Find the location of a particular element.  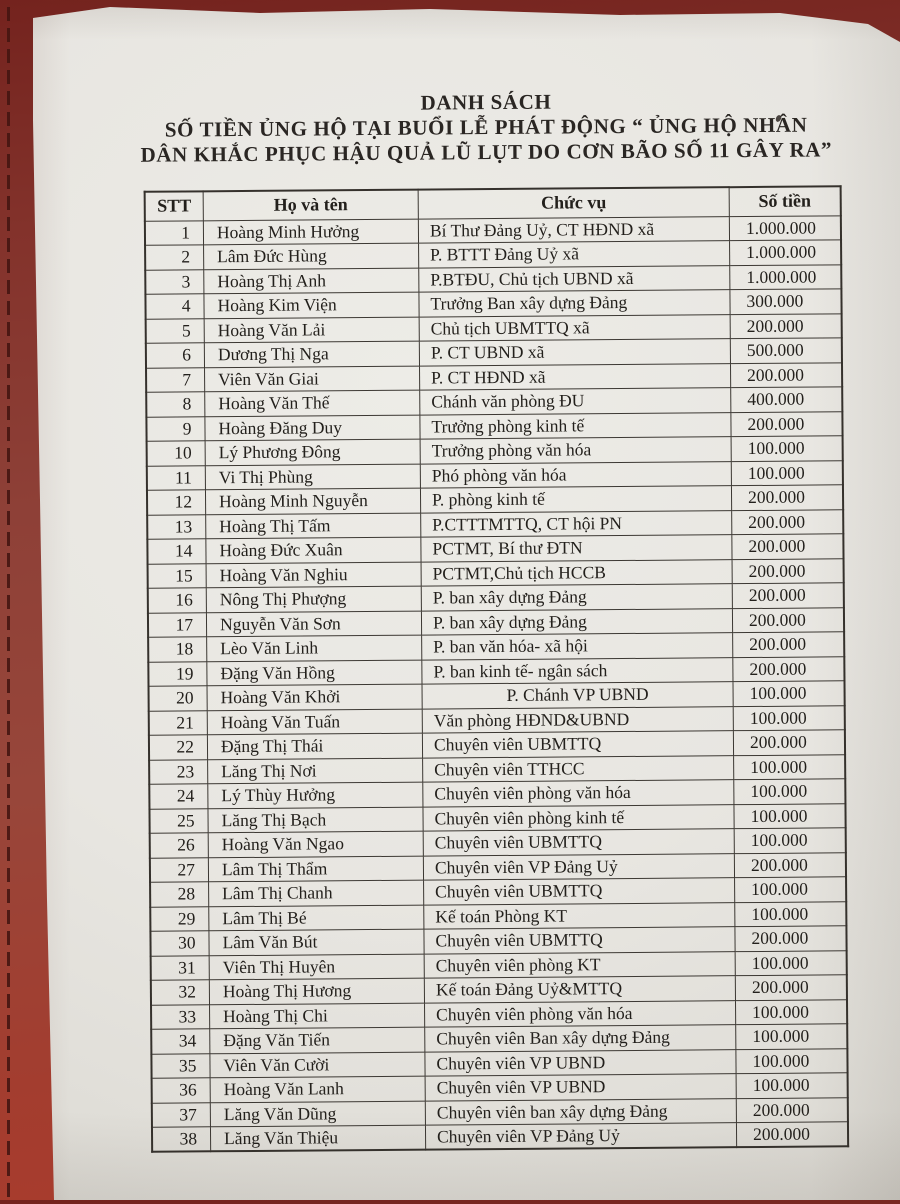

cell-pos: P. CT UBND xã is located at coordinates (575, 352).